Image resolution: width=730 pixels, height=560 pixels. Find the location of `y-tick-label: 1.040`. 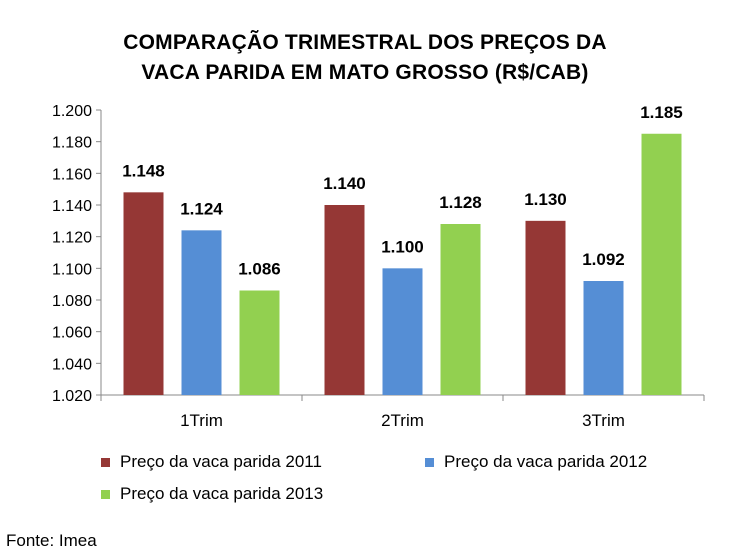

y-tick-label: 1.040 is located at coordinates (72, 364).